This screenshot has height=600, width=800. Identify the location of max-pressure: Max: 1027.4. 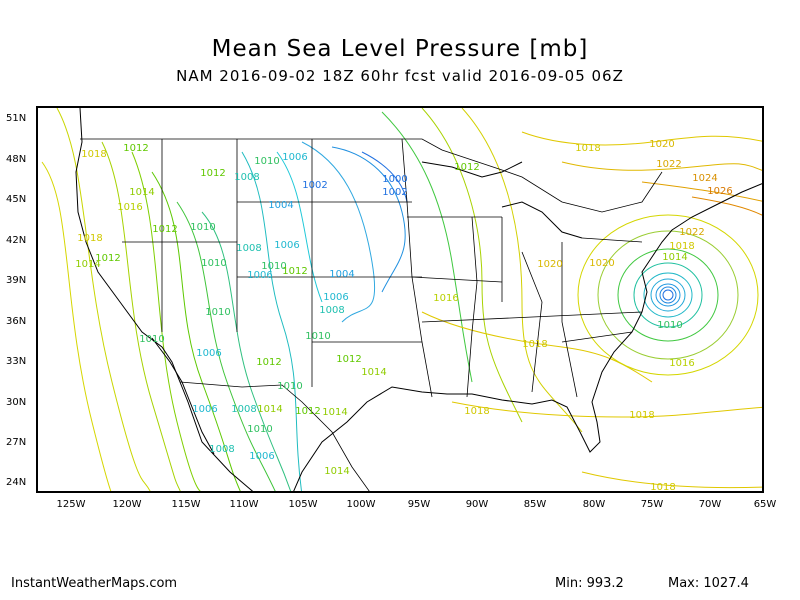
(708, 583).